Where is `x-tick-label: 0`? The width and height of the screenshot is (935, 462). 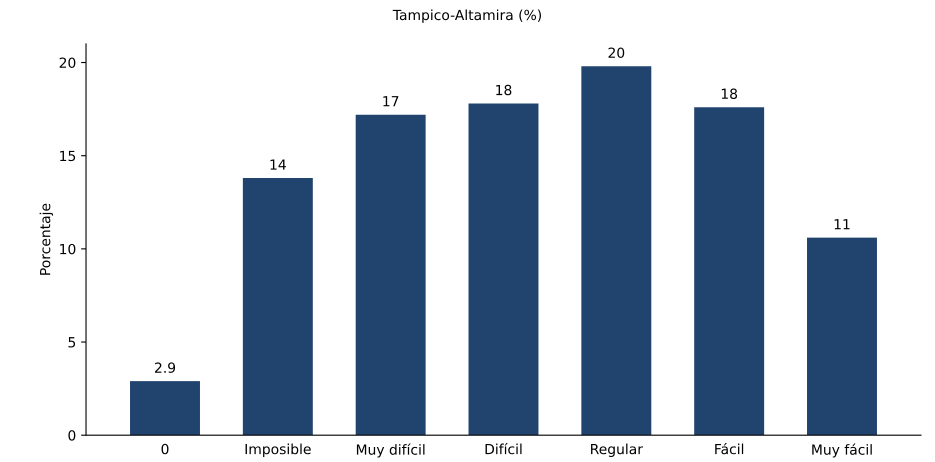
x-tick-label: 0 is located at coordinates (165, 449).